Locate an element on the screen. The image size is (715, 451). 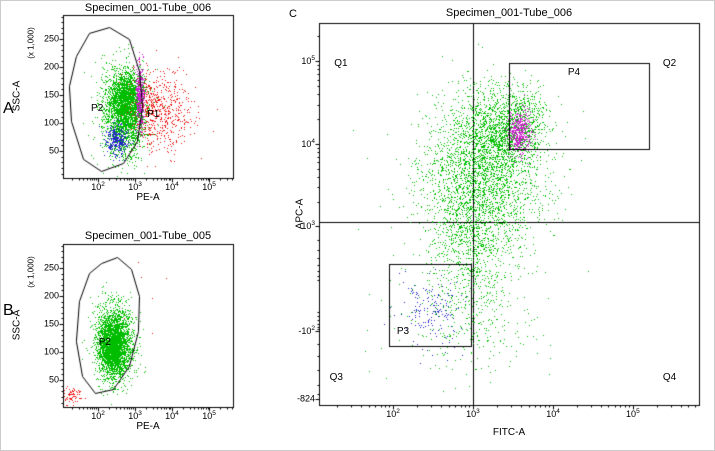
quadrant-label-q2: Q2 is located at coordinates (669, 64).